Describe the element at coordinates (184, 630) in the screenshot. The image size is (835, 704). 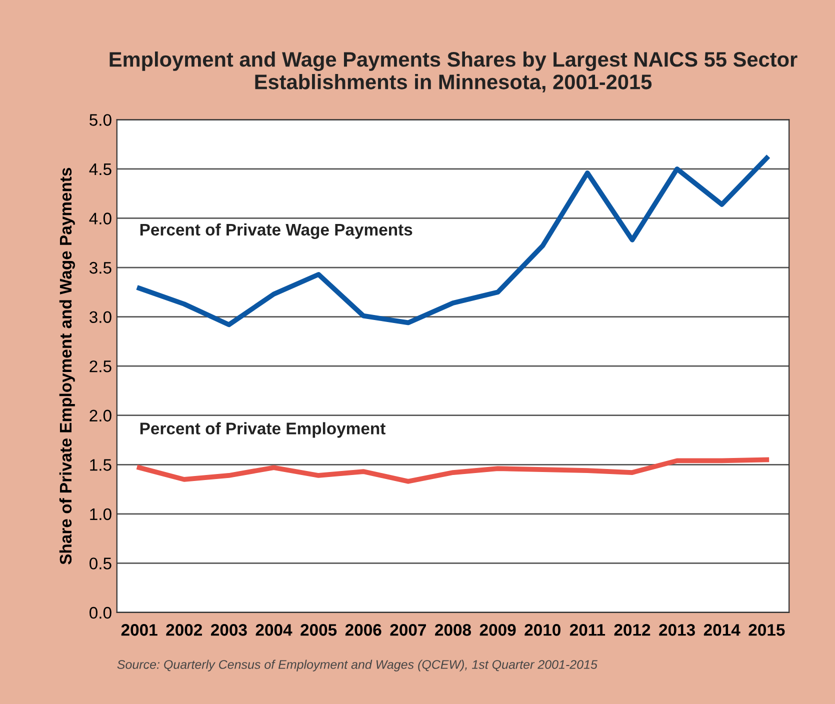
I see `x-tick-label: 2002` at that location.